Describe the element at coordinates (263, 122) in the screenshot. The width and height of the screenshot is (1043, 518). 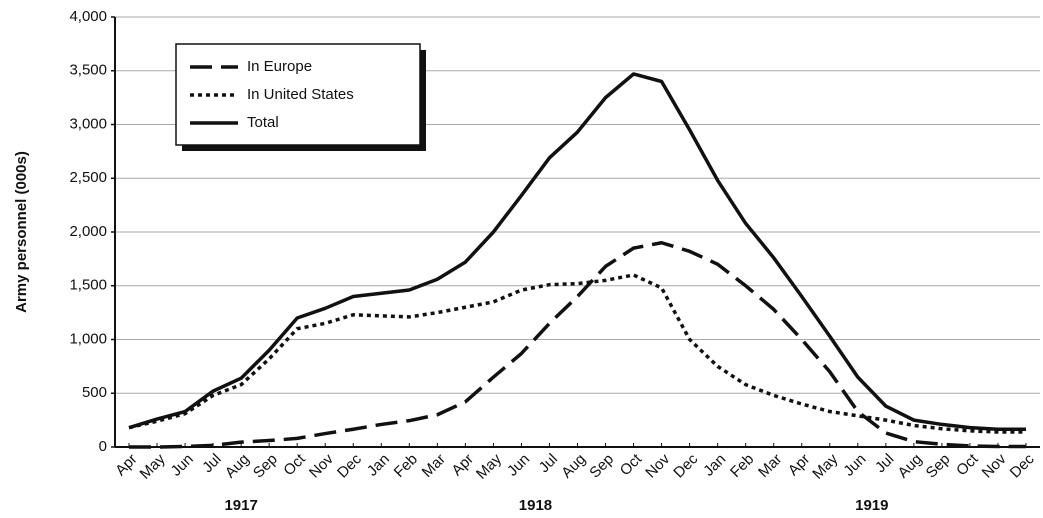
I see `legend-label: Total` at that location.